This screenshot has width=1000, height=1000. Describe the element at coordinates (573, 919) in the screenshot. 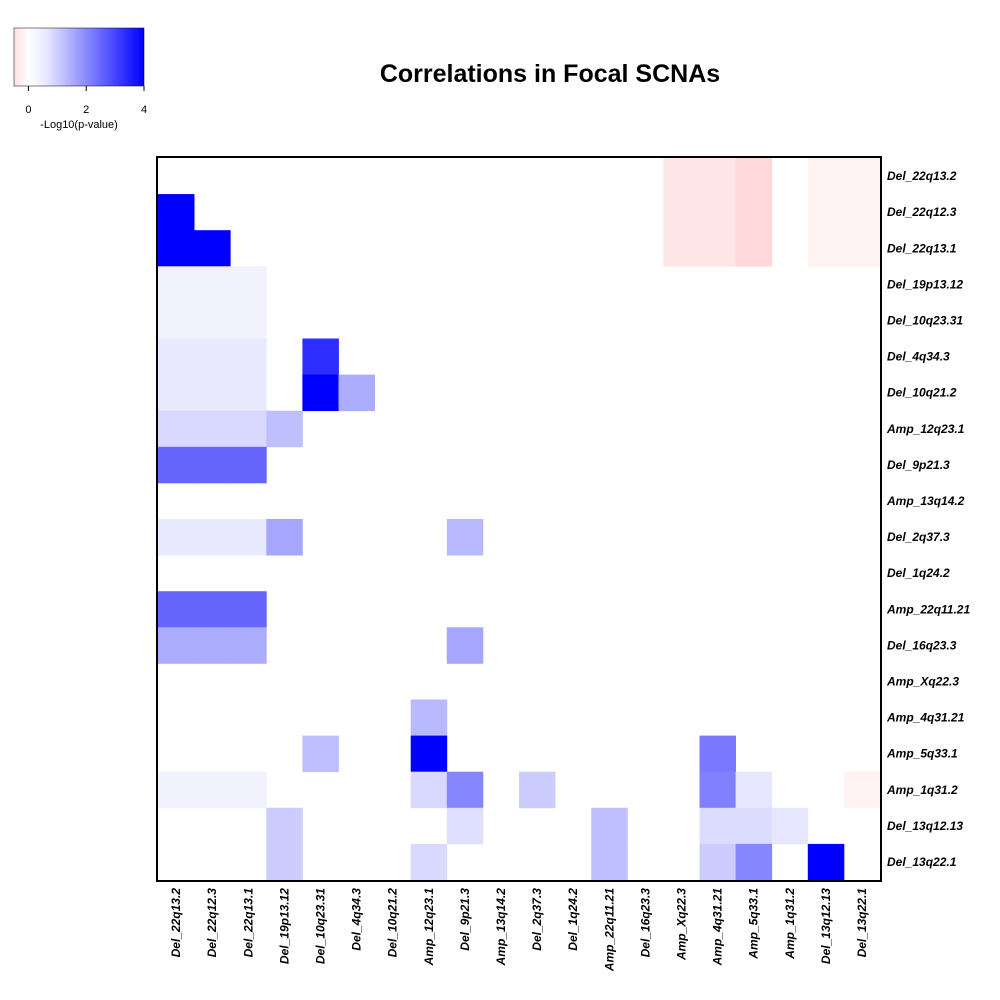

I see `column-label-del-1q24-2: Del_1q24.2` at that location.